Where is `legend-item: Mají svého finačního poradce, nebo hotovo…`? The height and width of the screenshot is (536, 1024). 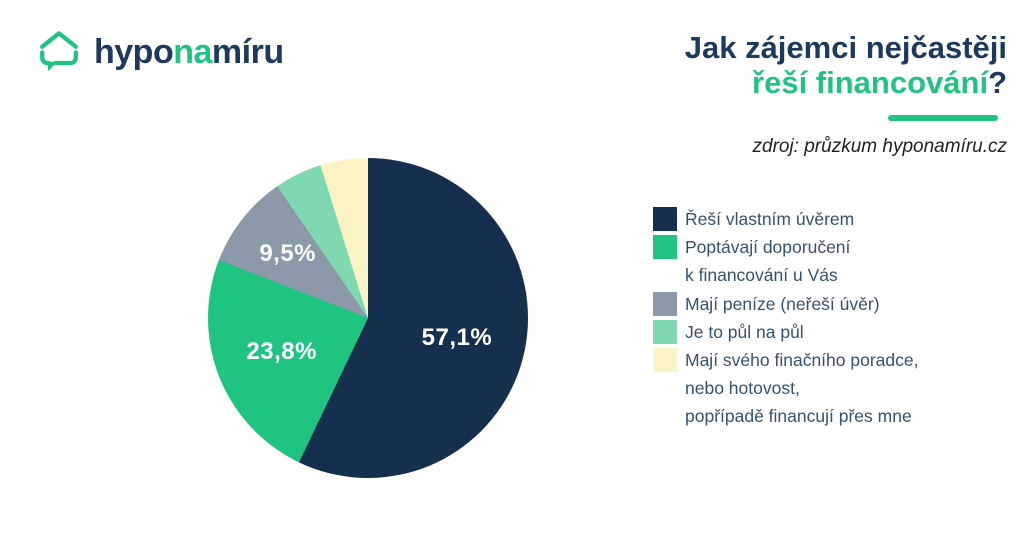
legend-item: Mají svého finačního poradce, nebo hotovo… is located at coordinates (785, 388).